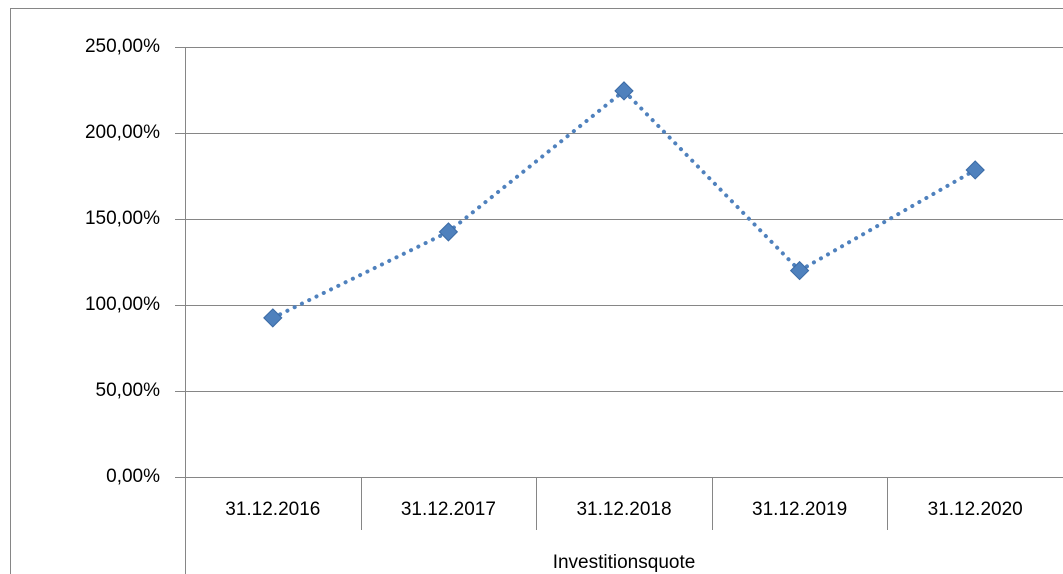  Describe the element at coordinates (122, 46) in the screenshot. I see `y-tick-label: 250,00%` at that location.